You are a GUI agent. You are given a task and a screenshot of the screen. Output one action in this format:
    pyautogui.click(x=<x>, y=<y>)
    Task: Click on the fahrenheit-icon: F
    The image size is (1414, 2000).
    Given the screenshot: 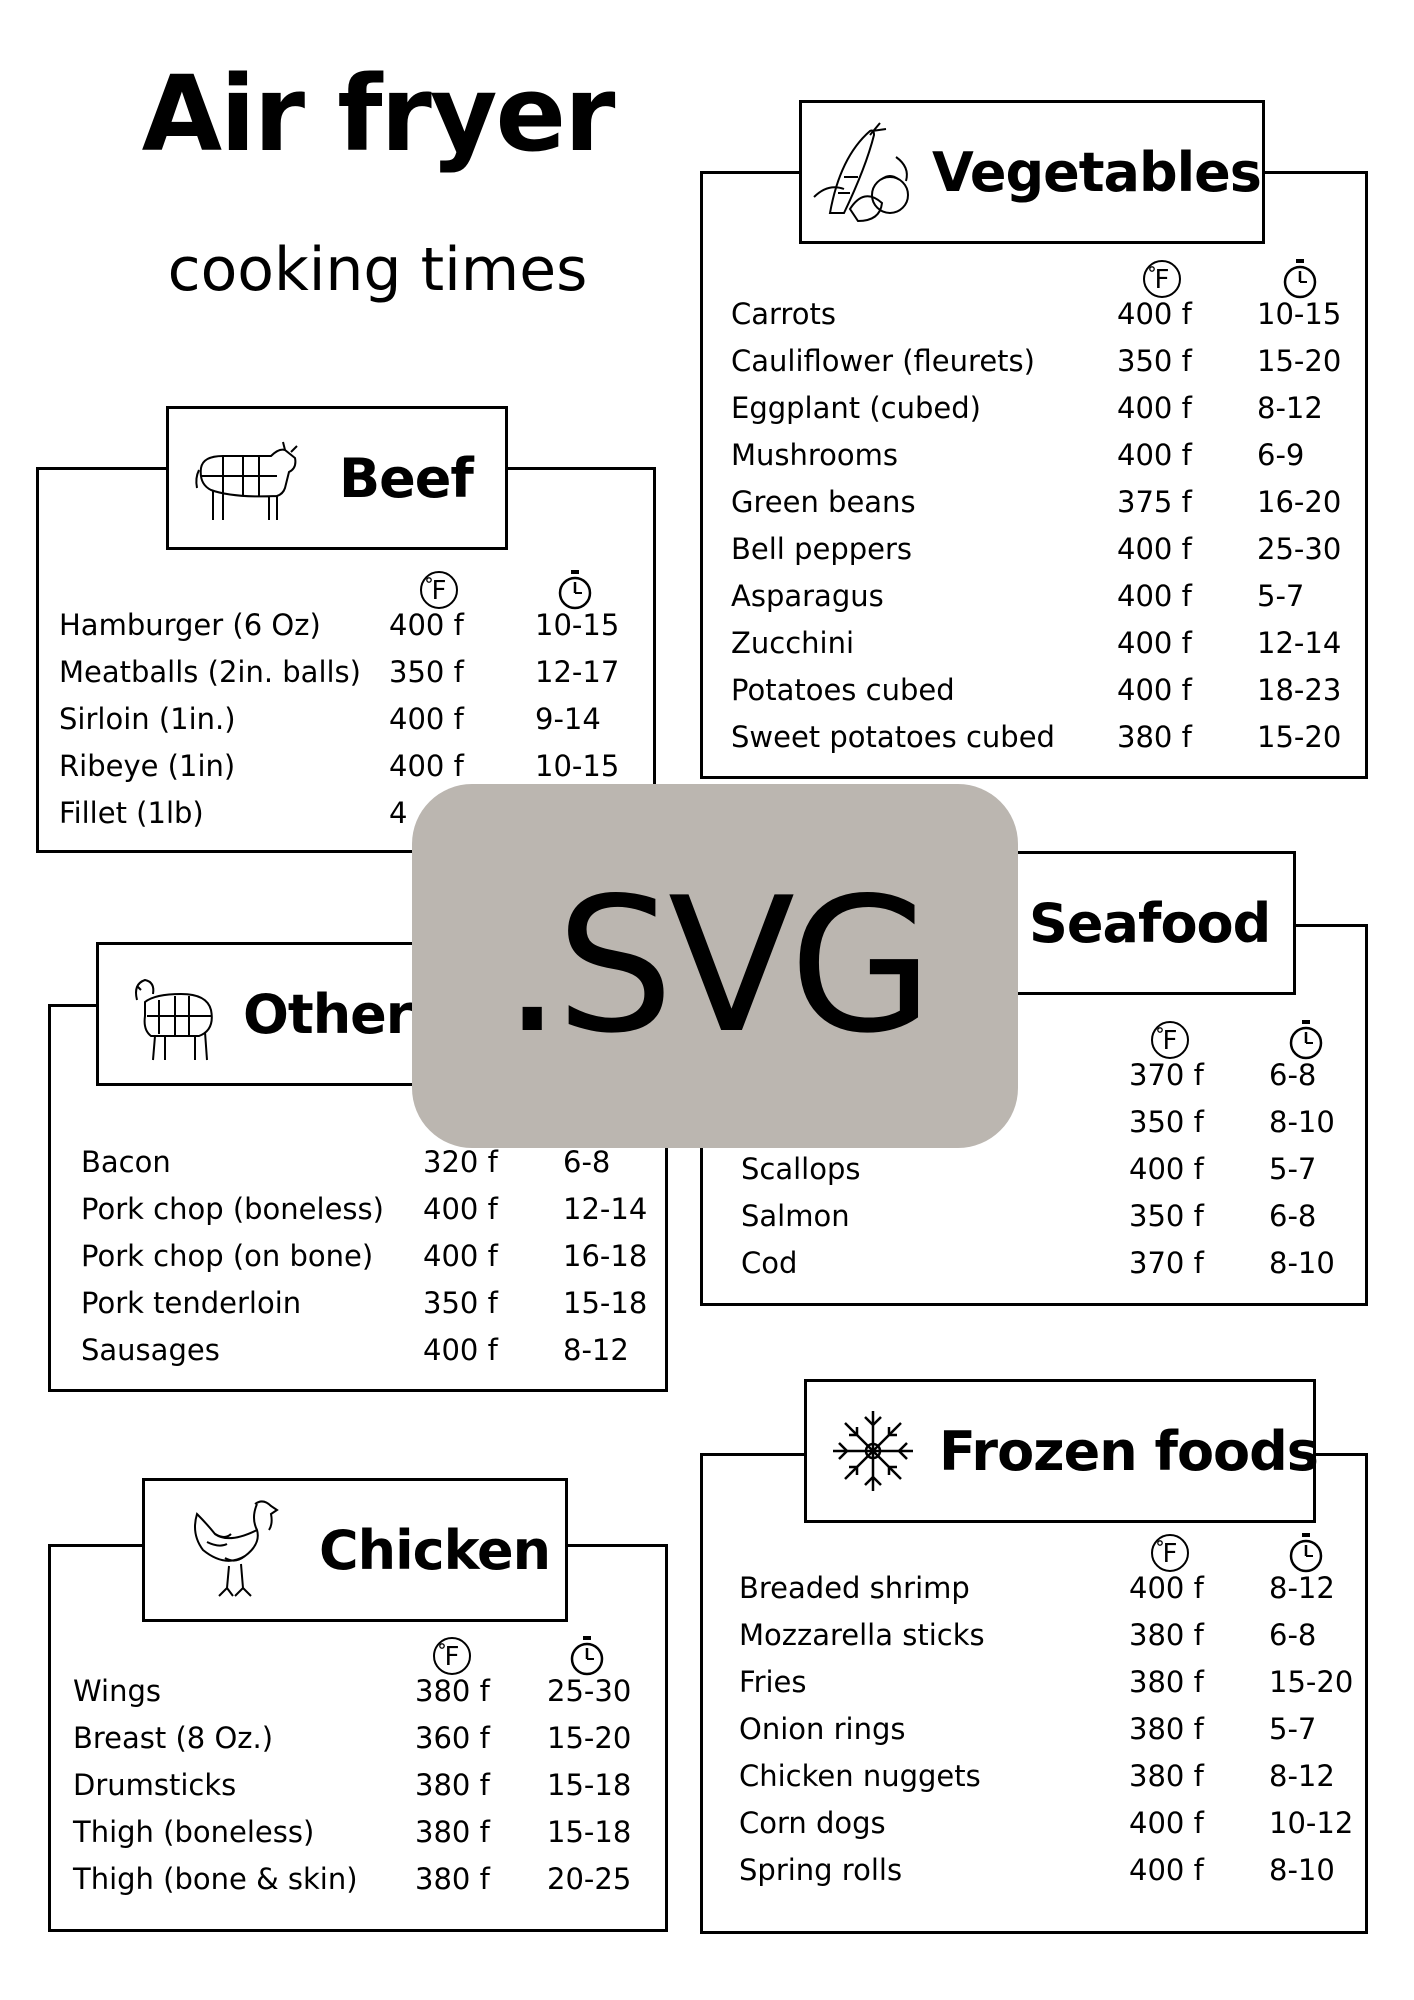 What is the action you would take?
    pyautogui.click(x=1162, y=281)
    